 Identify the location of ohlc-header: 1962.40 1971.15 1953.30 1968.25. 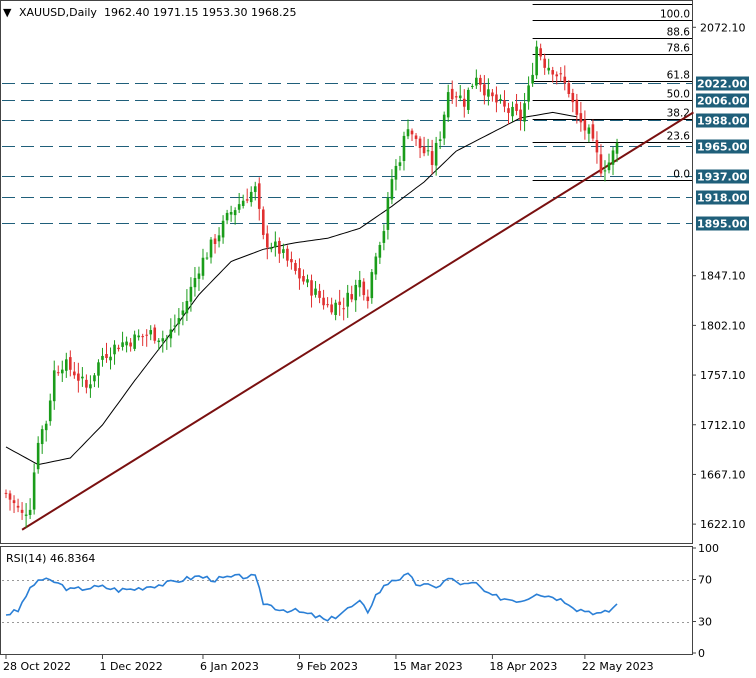
(200, 12).